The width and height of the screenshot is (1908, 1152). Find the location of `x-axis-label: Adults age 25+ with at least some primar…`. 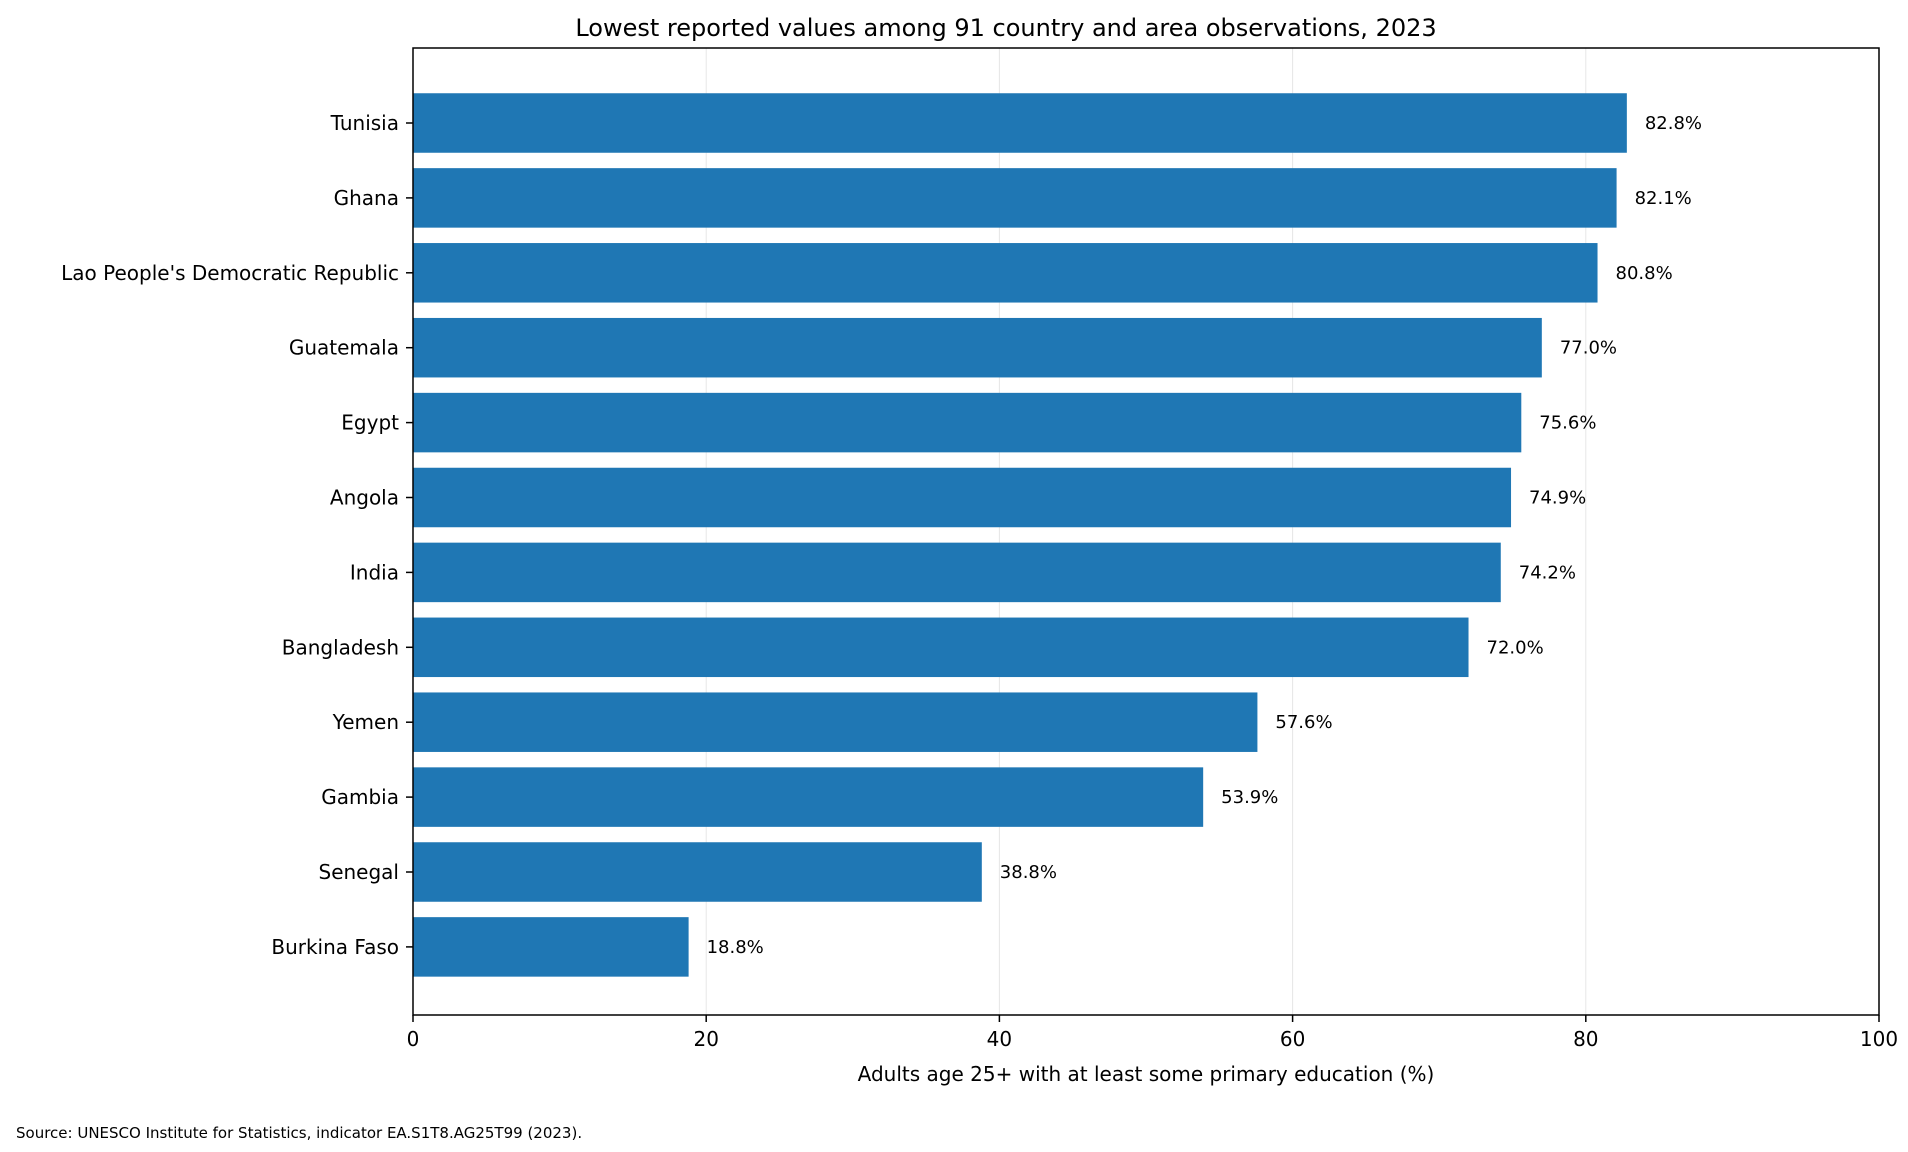

x-axis-label: Adults age 25+ with at least some primar… is located at coordinates (1146, 1074).